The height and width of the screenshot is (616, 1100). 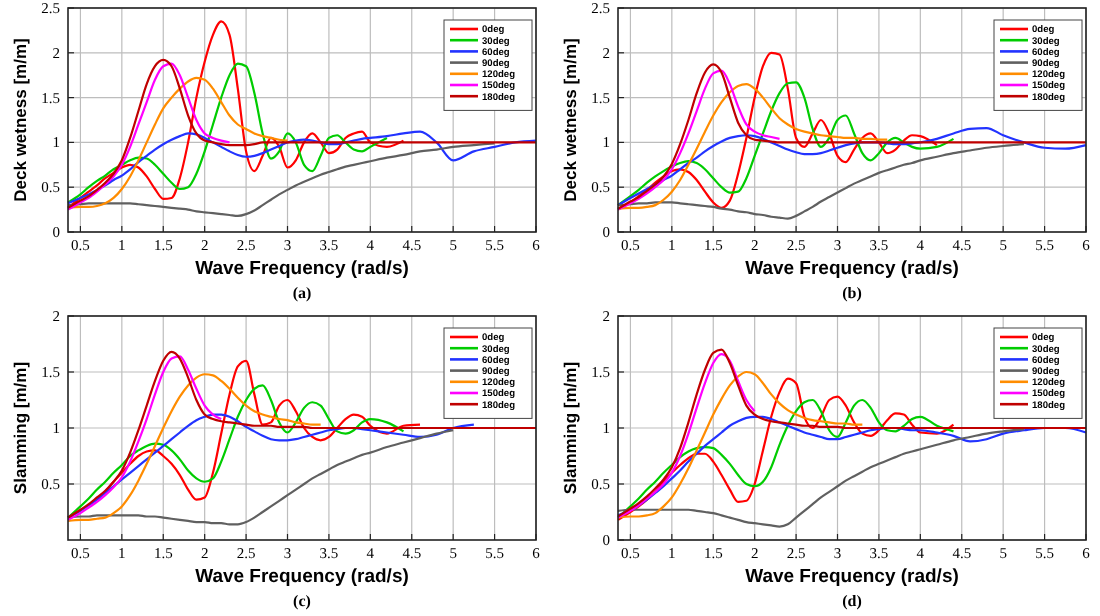 What do you see at coordinates (302, 293) in the screenshot?
I see `text: (a)` at bounding box center [302, 293].